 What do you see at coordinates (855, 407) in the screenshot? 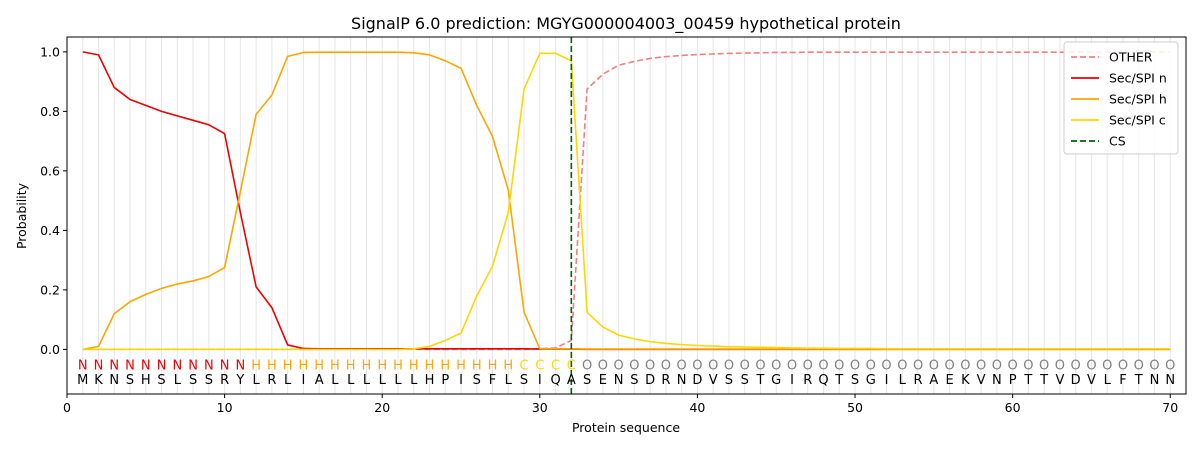
I see `x-tick-label: 50` at bounding box center [855, 407].